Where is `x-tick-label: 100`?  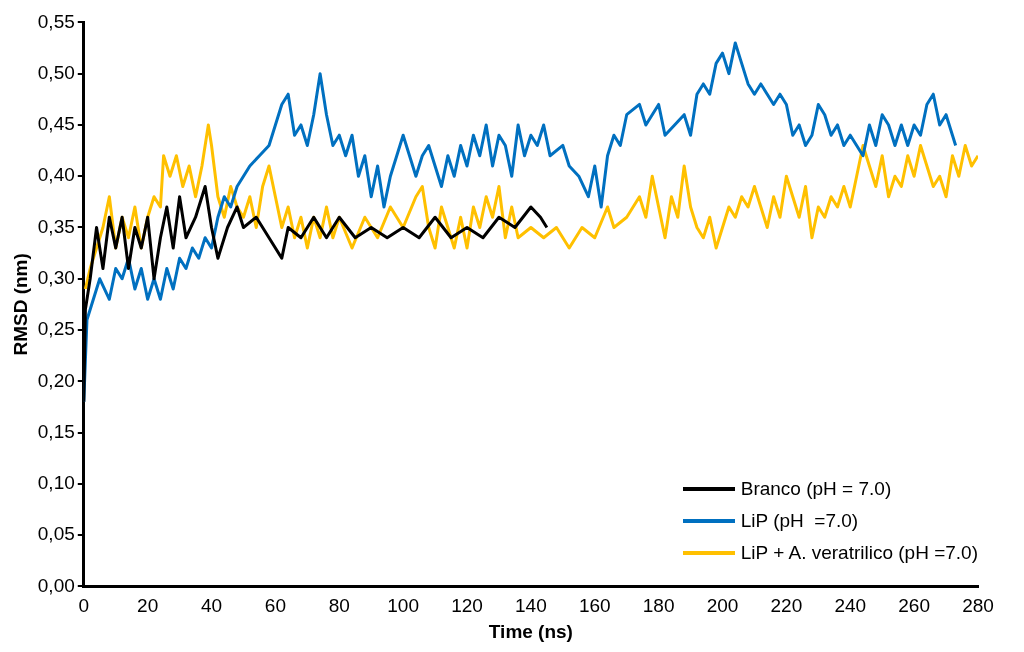 x-tick-label: 100 is located at coordinates (403, 606).